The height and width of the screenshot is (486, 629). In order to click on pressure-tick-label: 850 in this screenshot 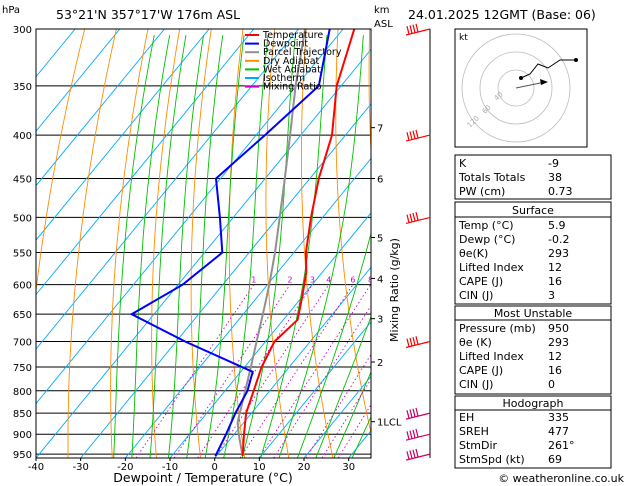, I will do `click(22, 414)`.